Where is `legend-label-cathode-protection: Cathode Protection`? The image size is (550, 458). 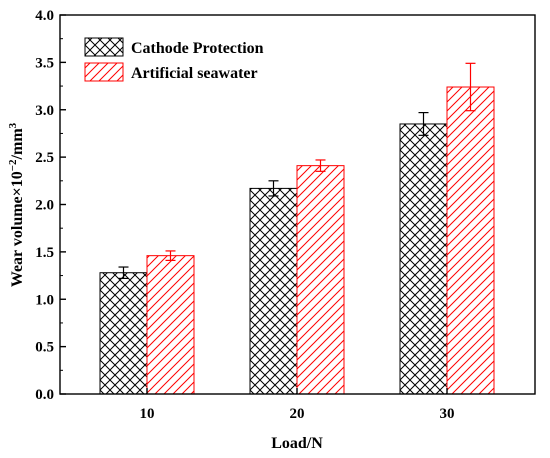
legend-label-cathode-protection: Cathode Protection is located at coordinates (197, 48).